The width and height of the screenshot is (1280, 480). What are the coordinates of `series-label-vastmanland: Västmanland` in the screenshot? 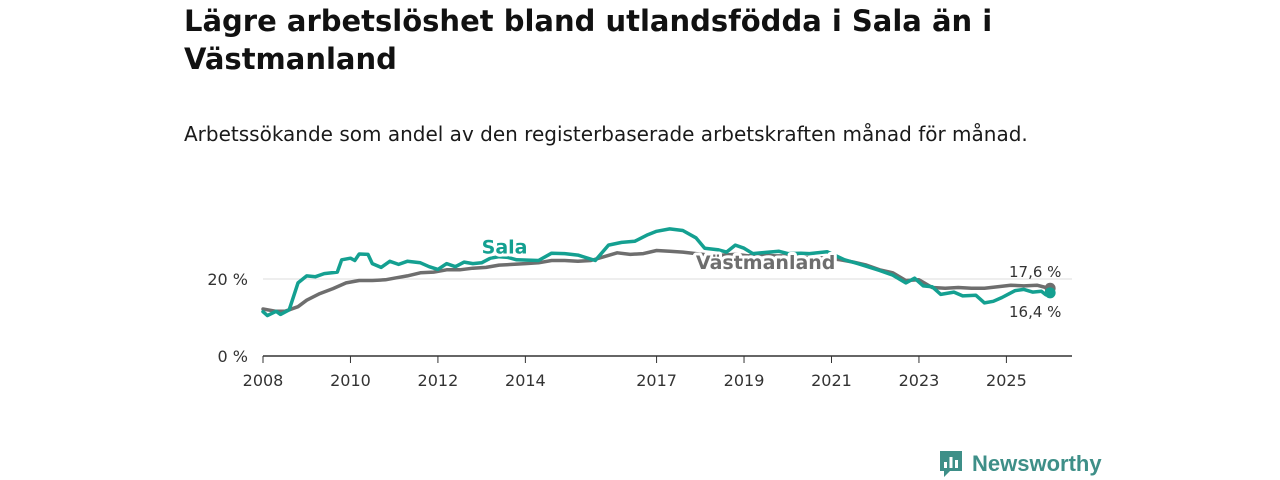 It's located at (766, 263).